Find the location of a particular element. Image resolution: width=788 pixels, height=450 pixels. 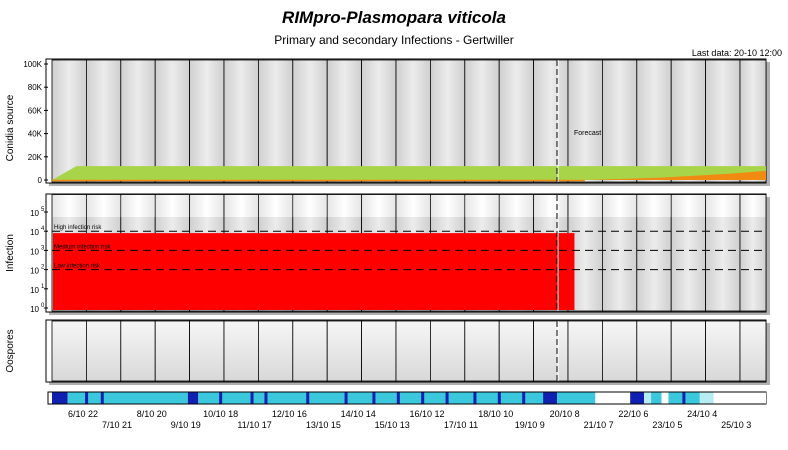

x-tick-label-top: 18/10 10 is located at coordinates (495, 414).